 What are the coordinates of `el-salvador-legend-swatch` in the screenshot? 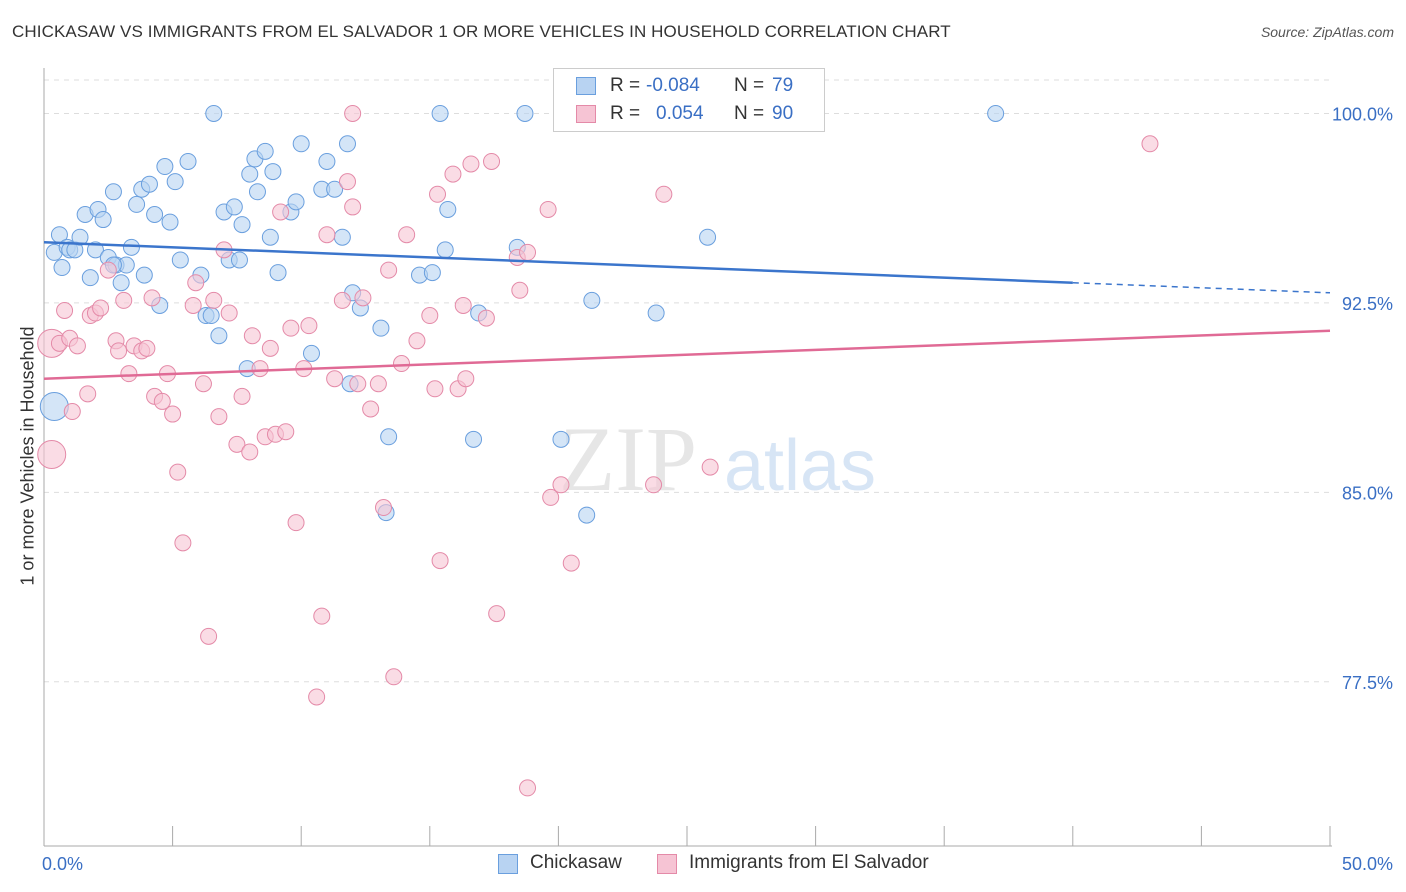 It's located at (667, 864).